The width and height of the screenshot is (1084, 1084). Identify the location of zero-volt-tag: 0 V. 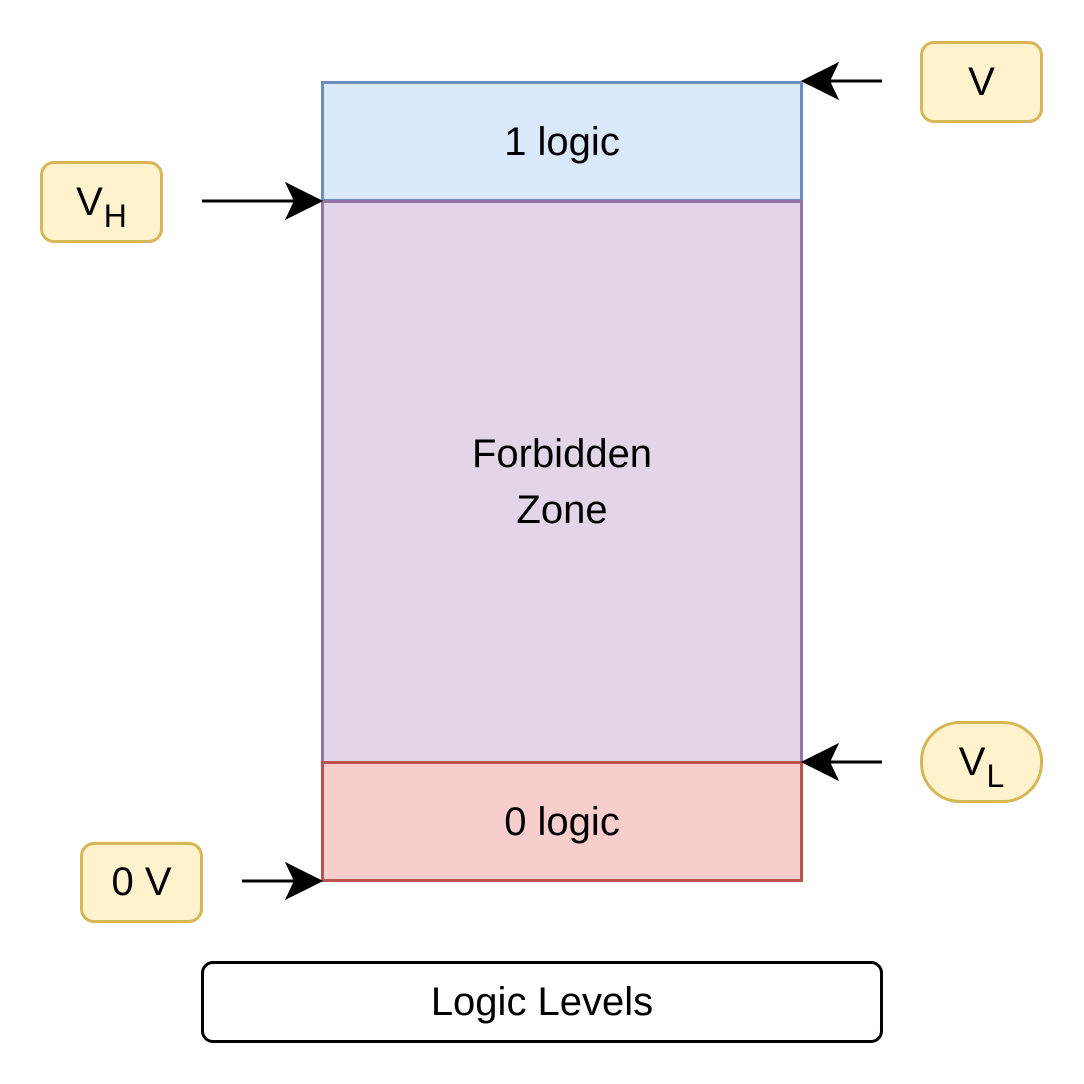
(141, 882).